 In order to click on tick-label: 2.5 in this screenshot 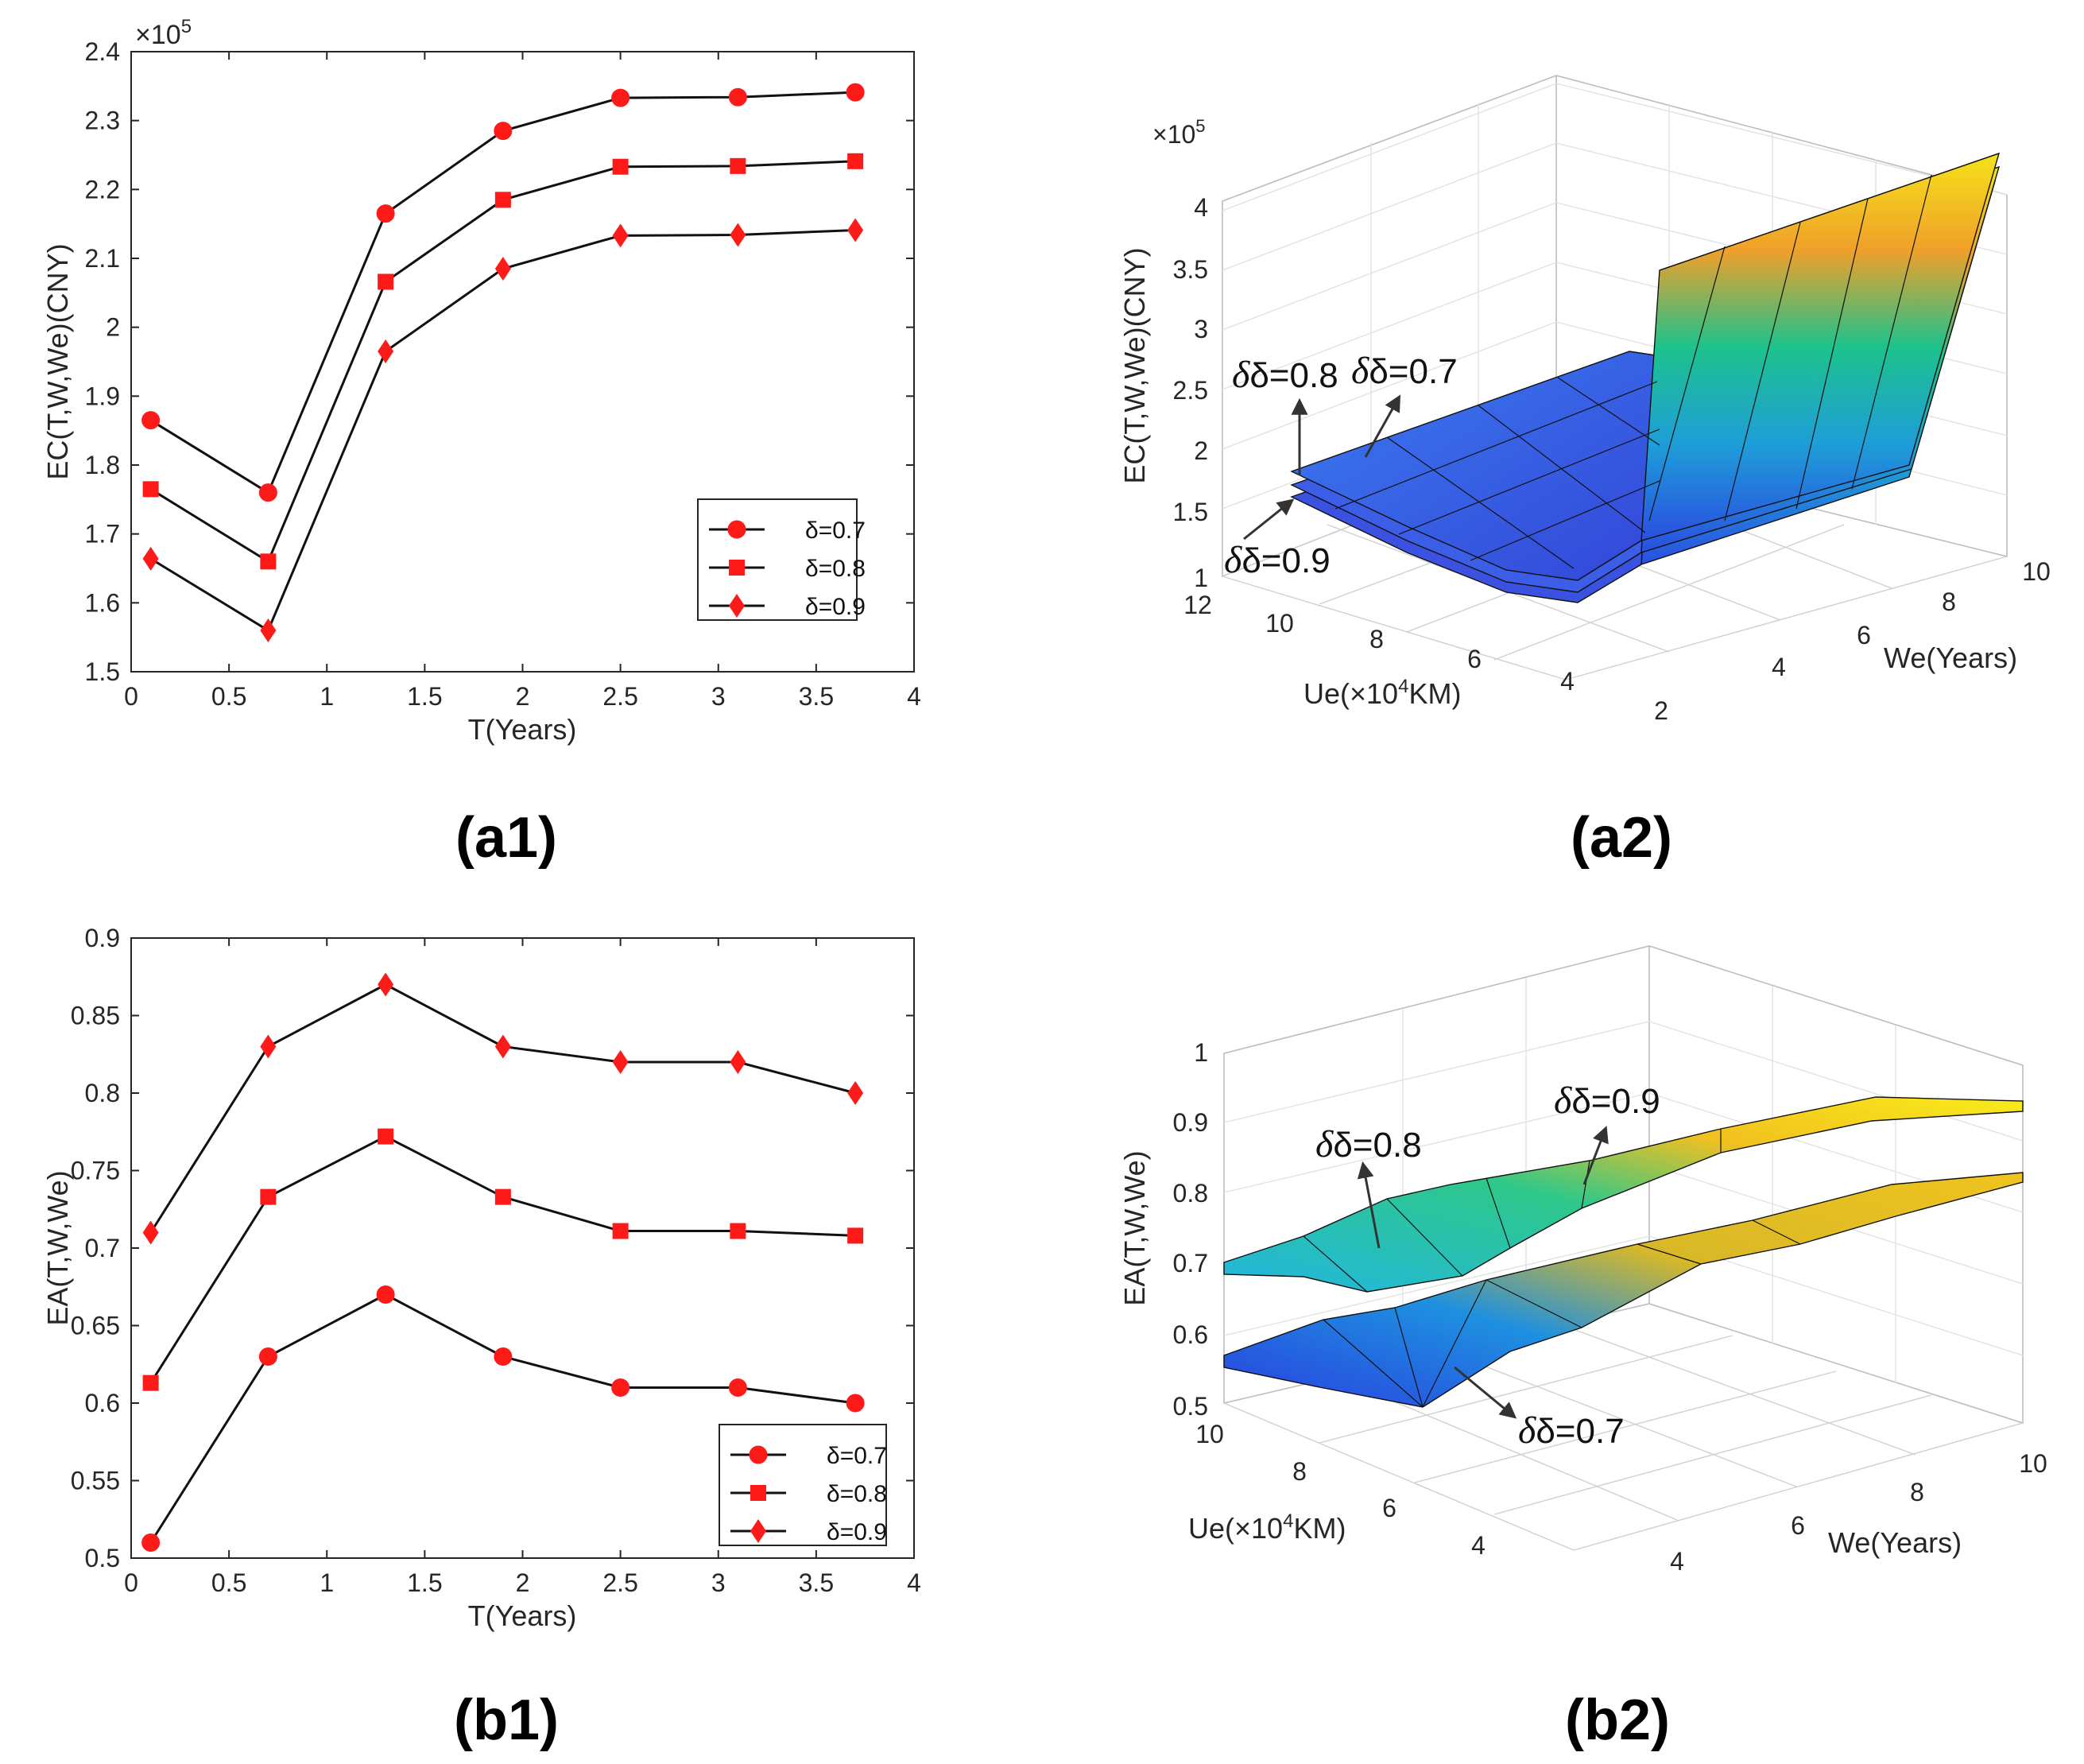, I will do `click(1190, 390)`.